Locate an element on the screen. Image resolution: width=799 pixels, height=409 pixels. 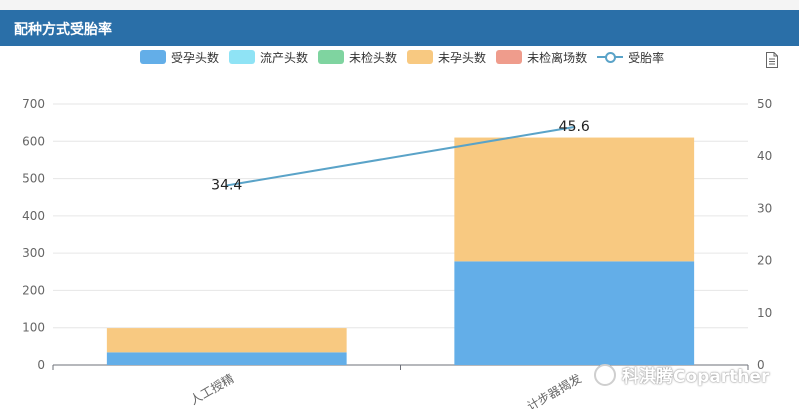
legend-label-conceived: 受孕头数 is located at coordinates (195, 57).